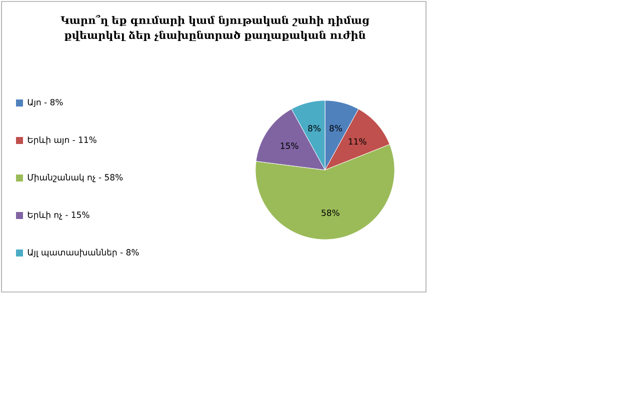 The width and height of the screenshot is (640, 400). What do you see at coordinates (59, 215) in the screenshot?
I see `legend-label: Երևի ոչ - 15%` at bounding box center [59, 215].